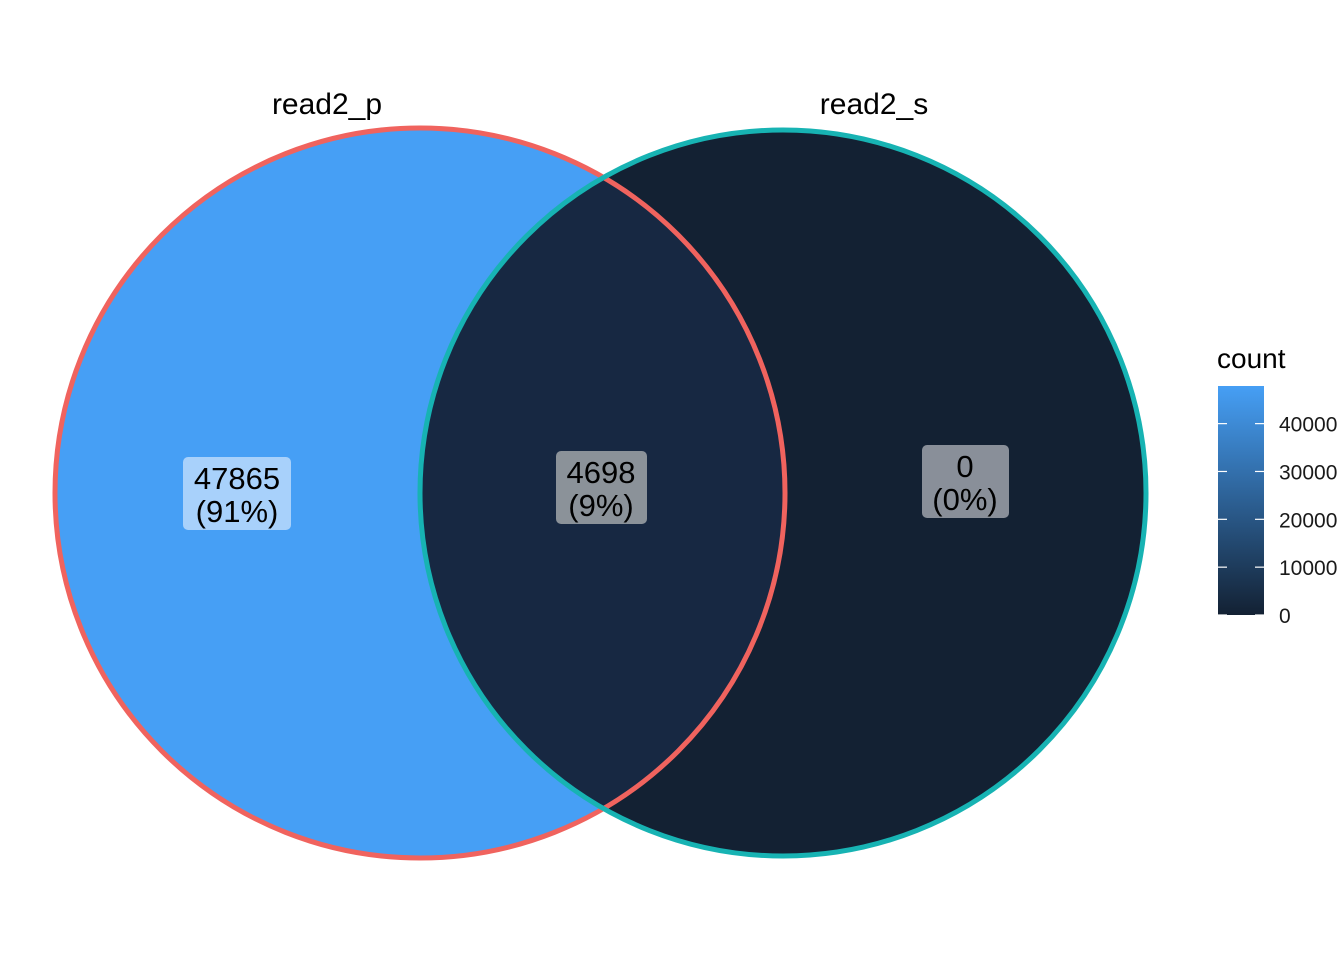  Describe the element at coordinates (1308, 568) in the screenshot. I see `legend-tick-label: 10000` at that location.